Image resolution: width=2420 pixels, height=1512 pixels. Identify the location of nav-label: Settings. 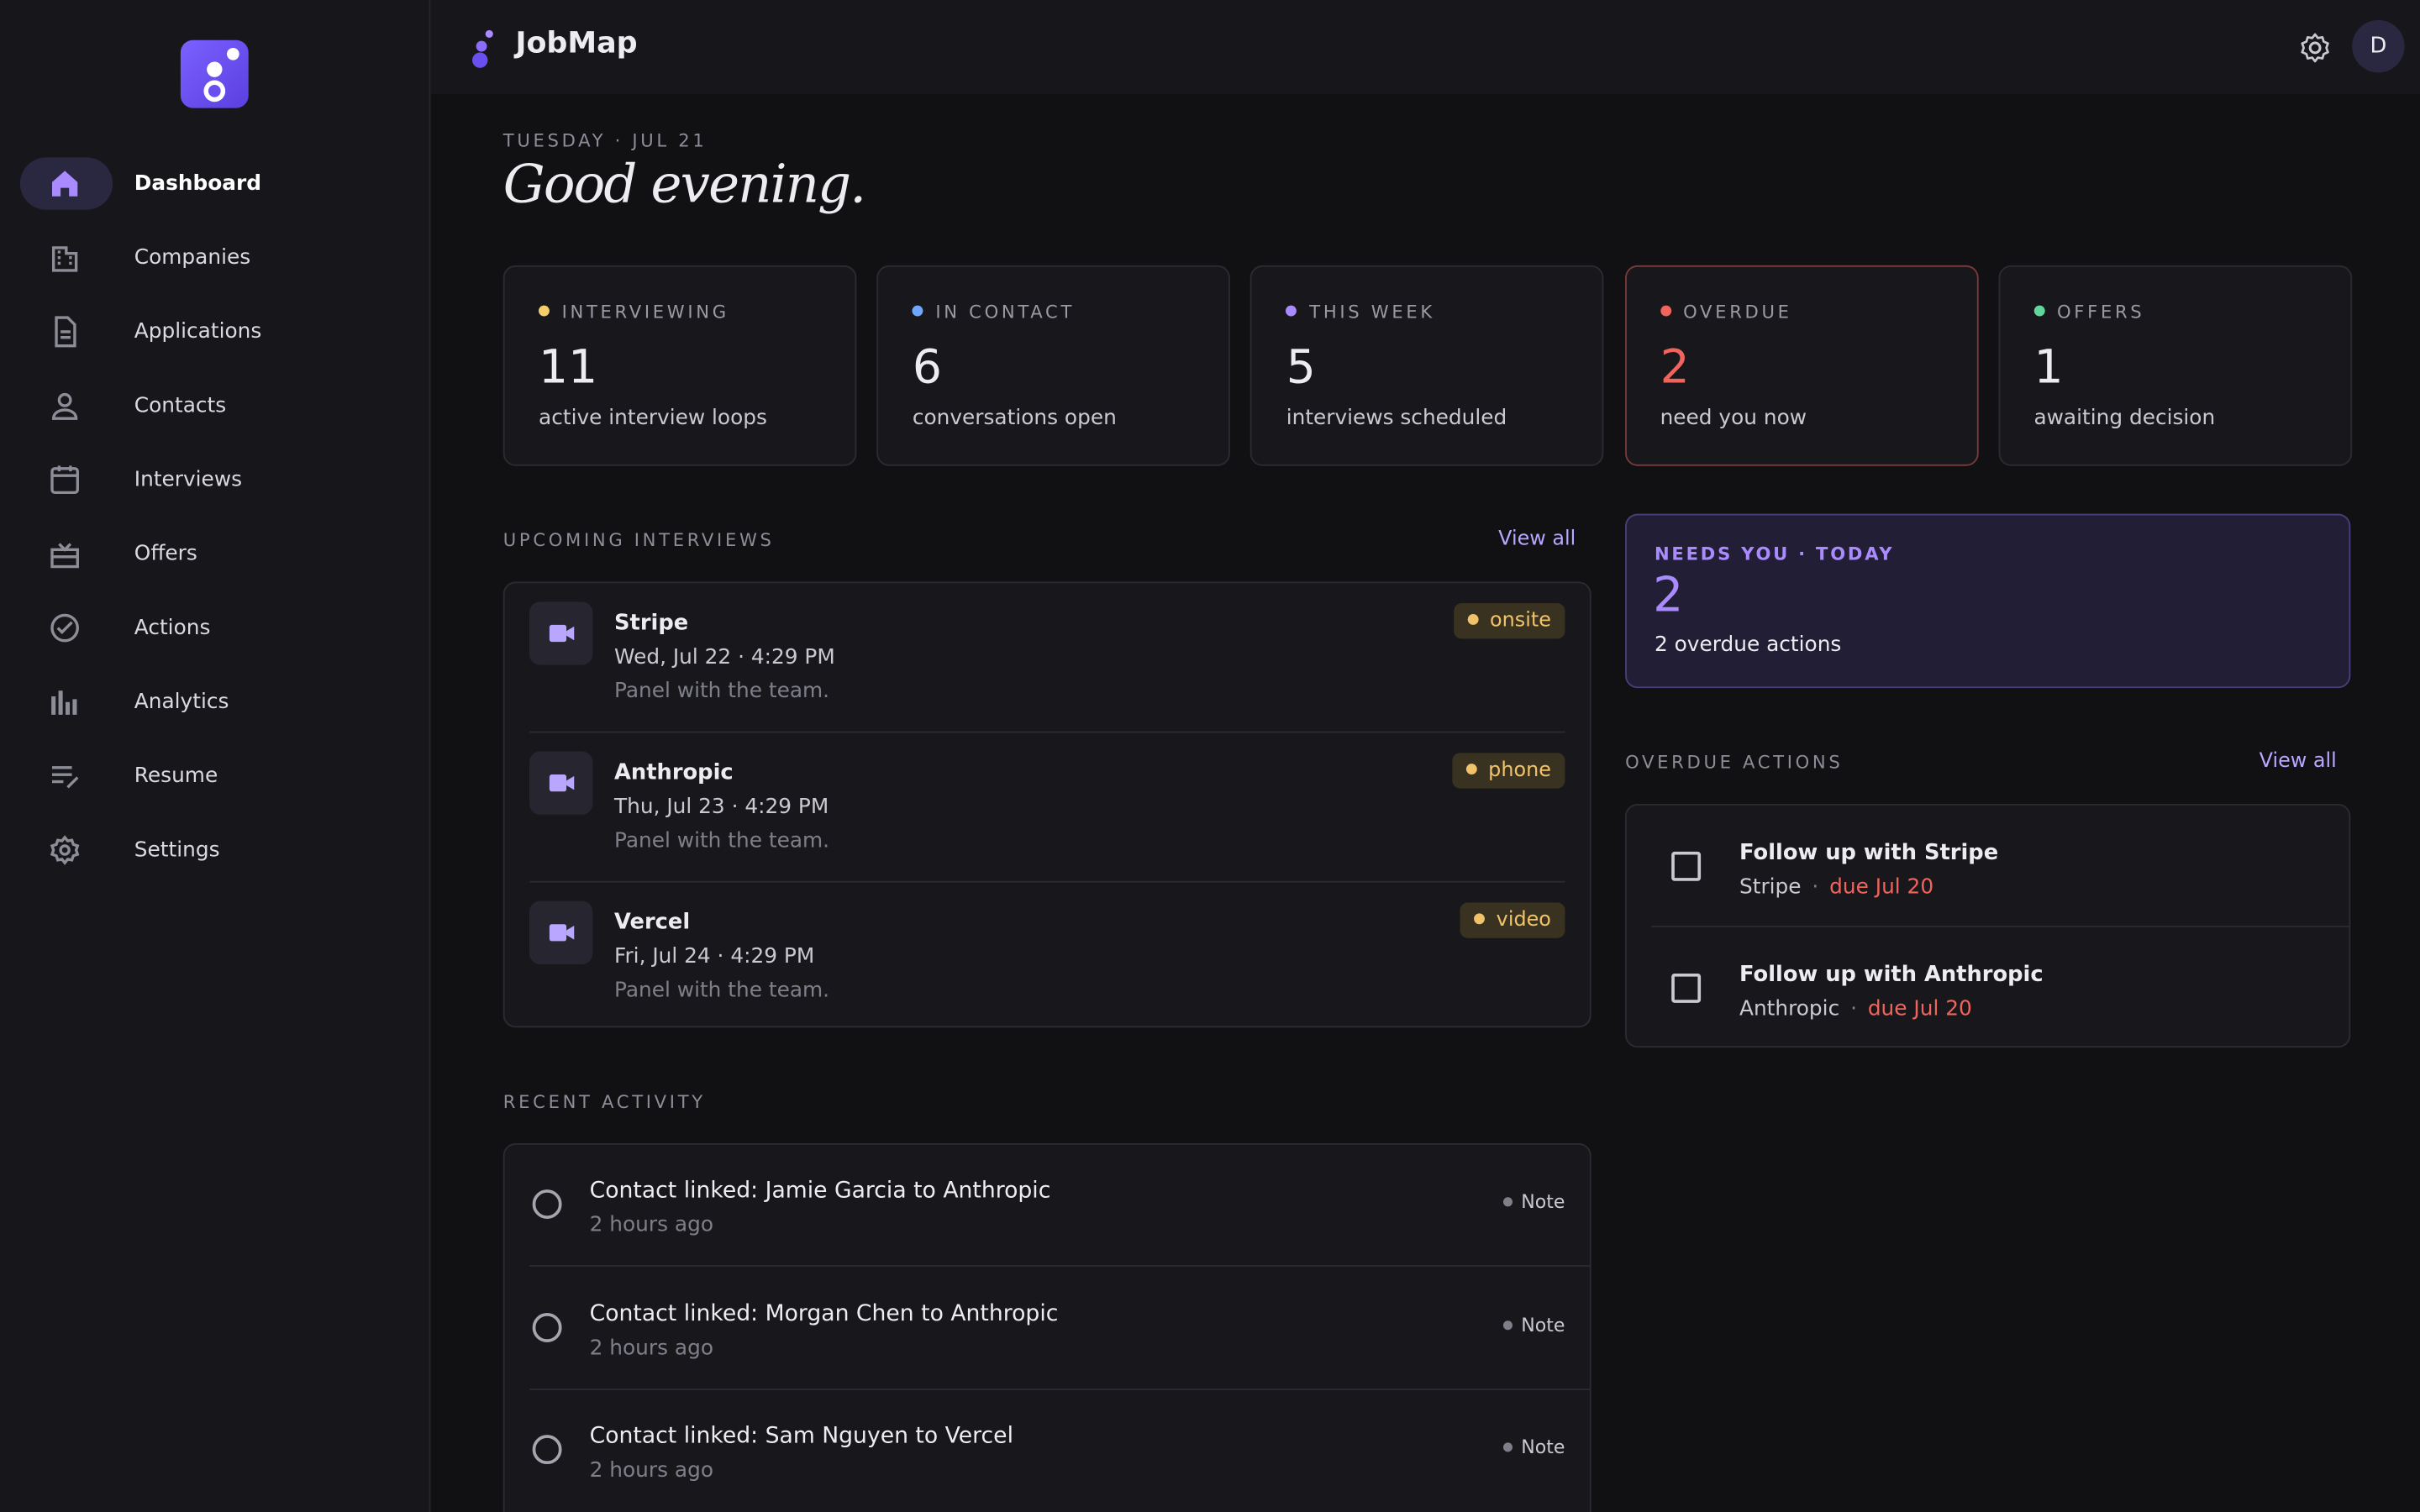
(177, 850).